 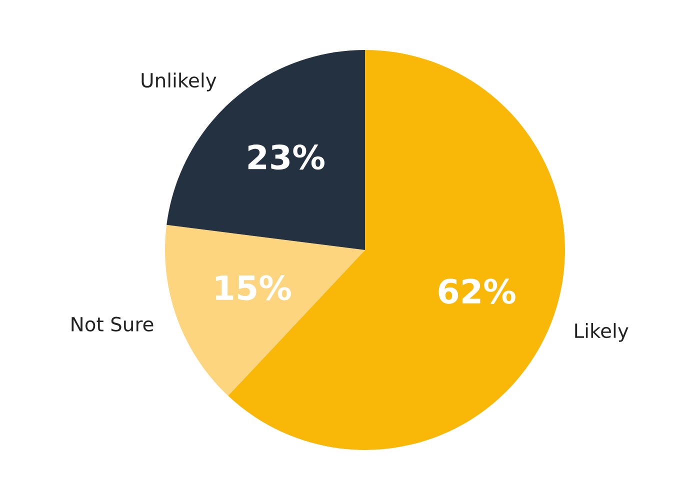 I want to click on data-label: 62%, so click(x=477, y=291).